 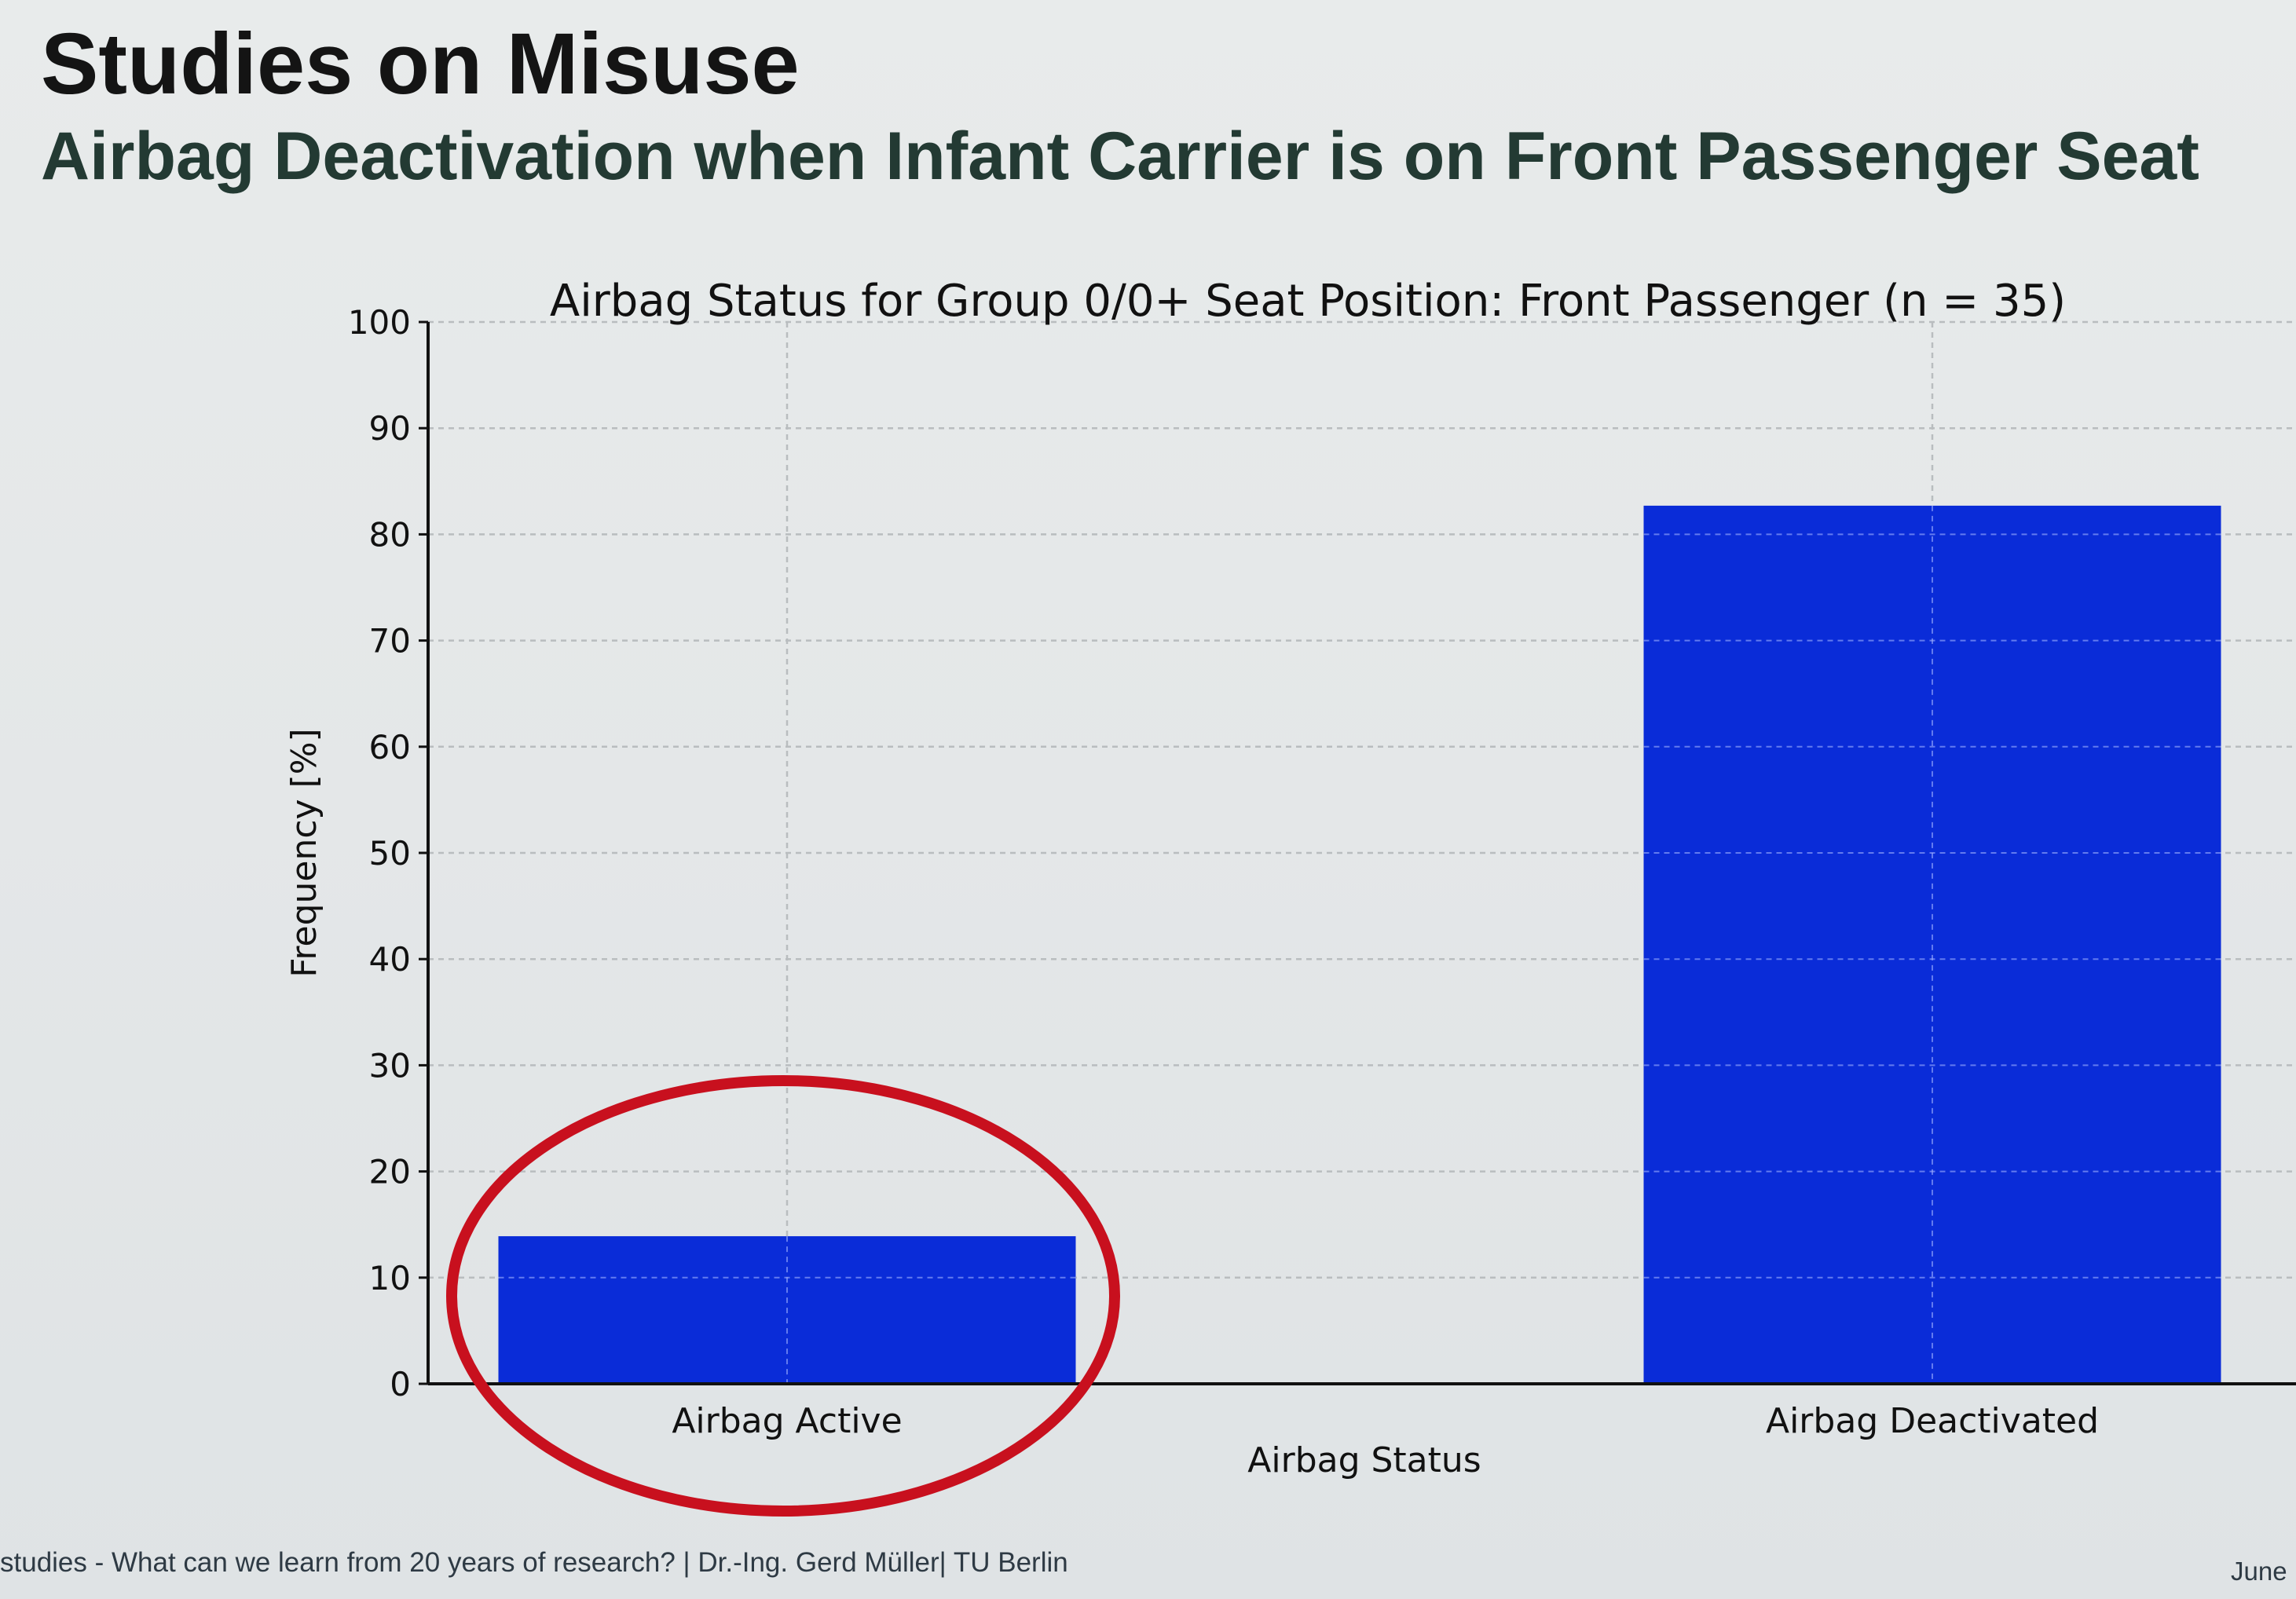 I want to click on x-tick-label-0: Airbag Active, so click(x=787, y=1421).